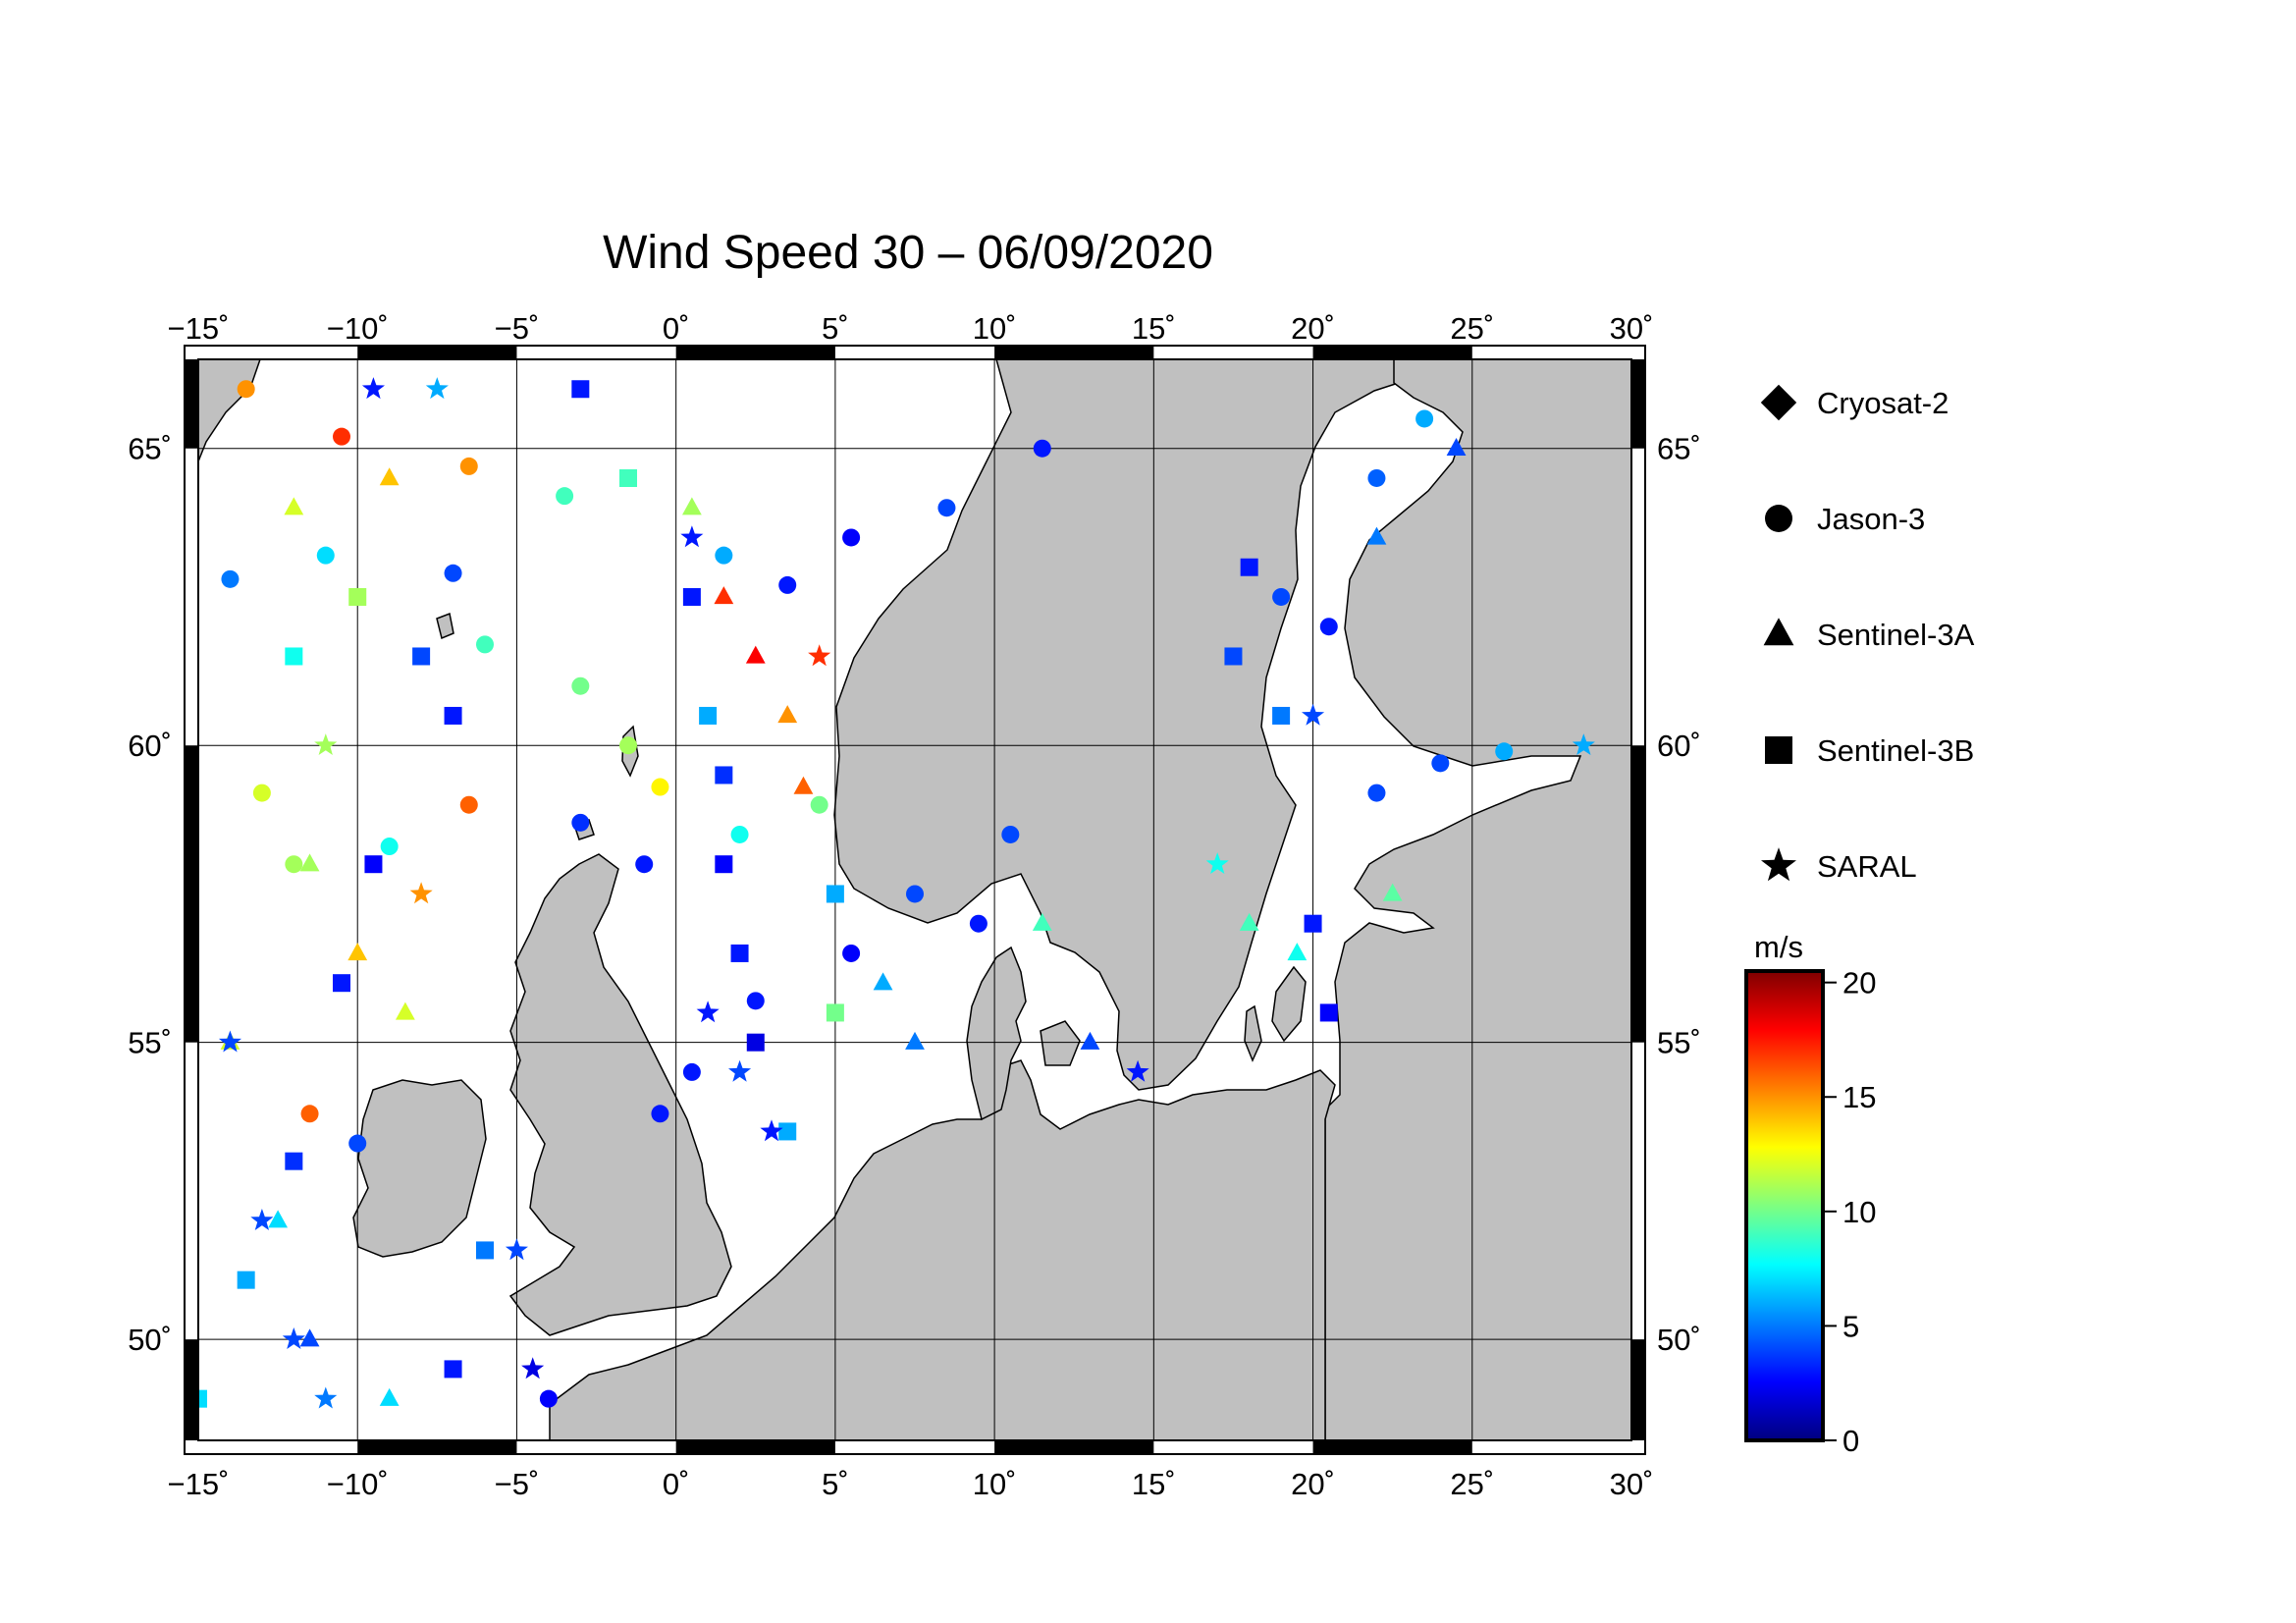  Describe the element at coordinates (1778, 519) in the screenshot. I see `circle-icon` at that location.